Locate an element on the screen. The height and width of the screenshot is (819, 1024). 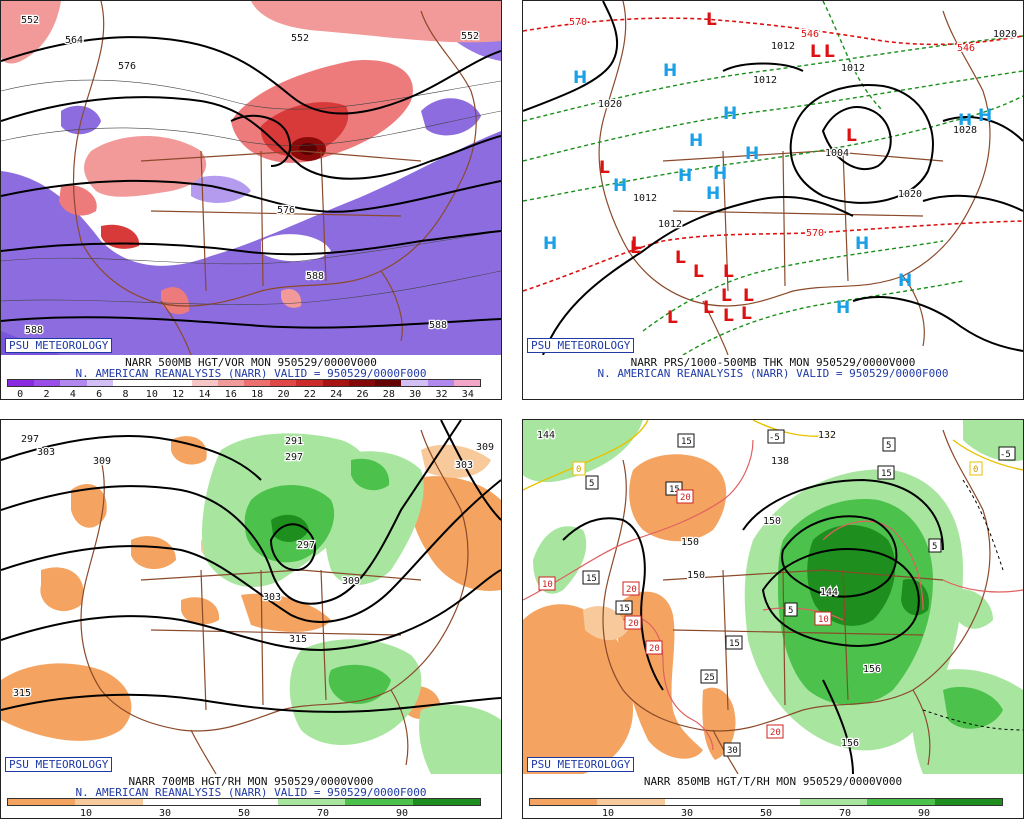
colorbar-tick-label: 16 is located at coordinates (230, 394).